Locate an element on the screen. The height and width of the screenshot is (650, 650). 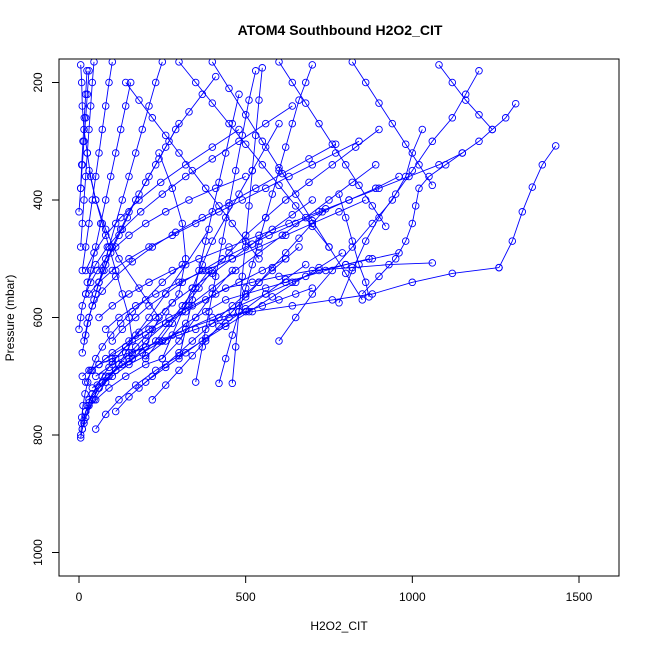
chart-title: ATOM4 Southbound H2O2_CIT is located at coordinates (340, 30).